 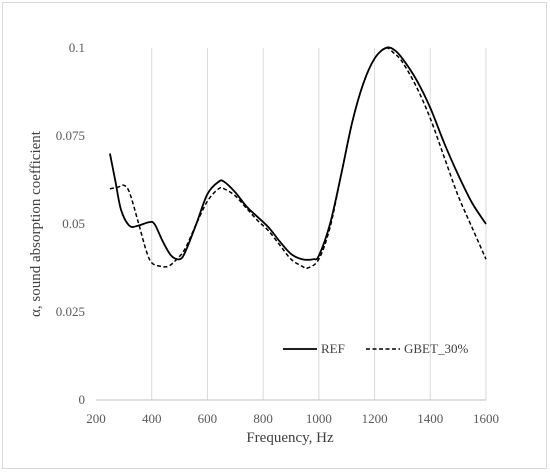 What do you see at coordinates (36, 223) in the screenshot?
I see `y-axis-label: α, sound absorption coefficient` at bounding box center [36, 223].